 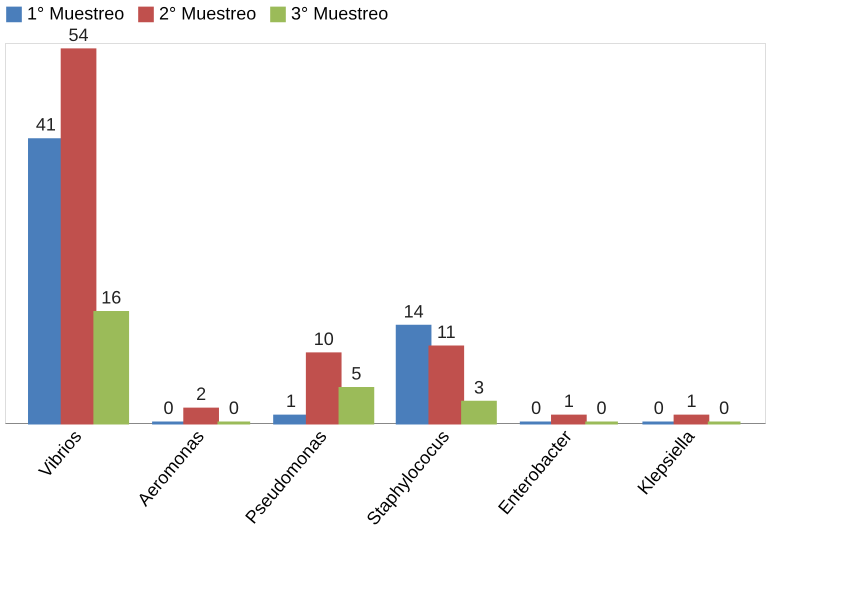 I want to click on legend-label: 1° Muestreo, so click(x=75, y=13).